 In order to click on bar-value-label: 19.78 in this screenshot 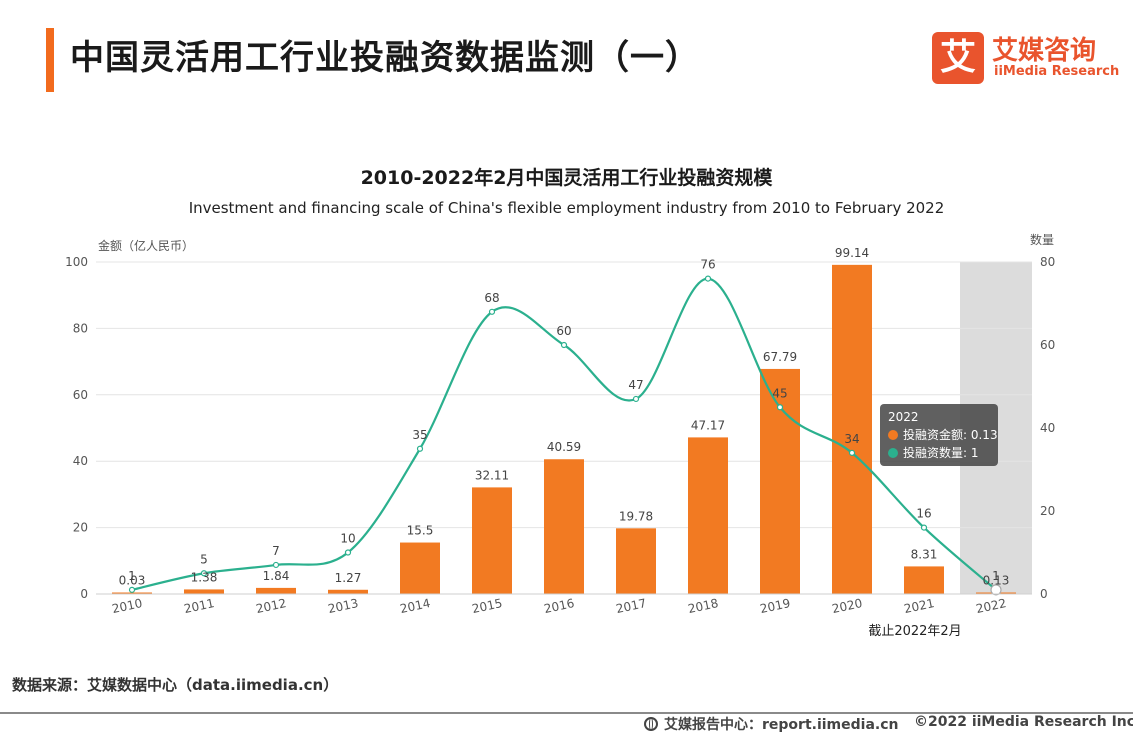, I will do `click(636, 516)`.